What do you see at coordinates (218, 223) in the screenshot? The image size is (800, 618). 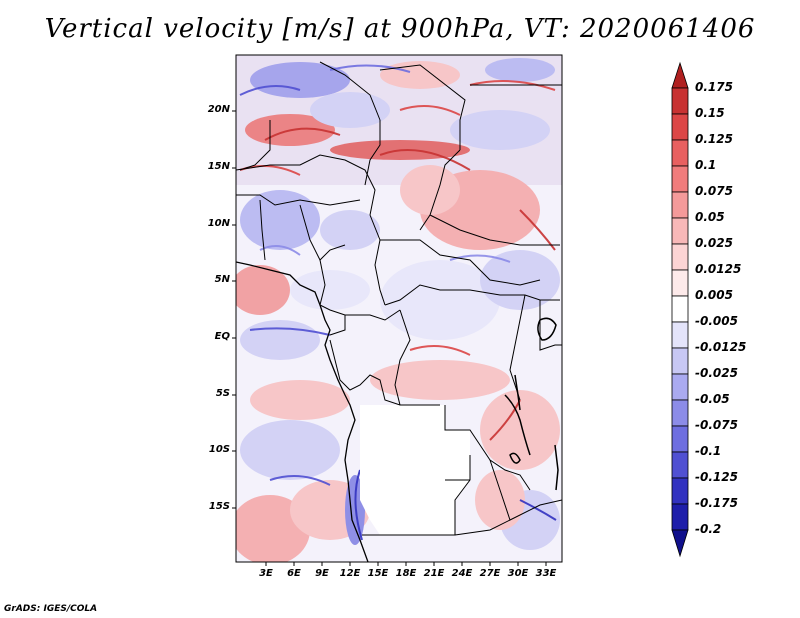 I see `lat-tick-label: 10N` at bounding box center [218, 223].